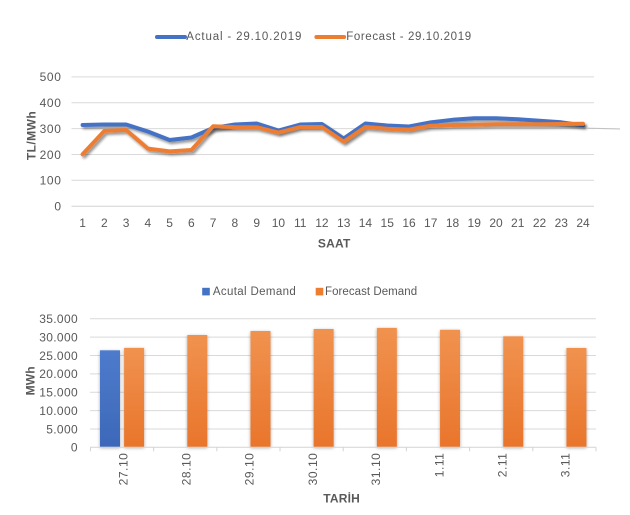 This screenshot has width=630, height=515. What do you see at coordinates (256, 223) in the screenshot?
I see `svg-text: 9` at bounding box center [256, 223].